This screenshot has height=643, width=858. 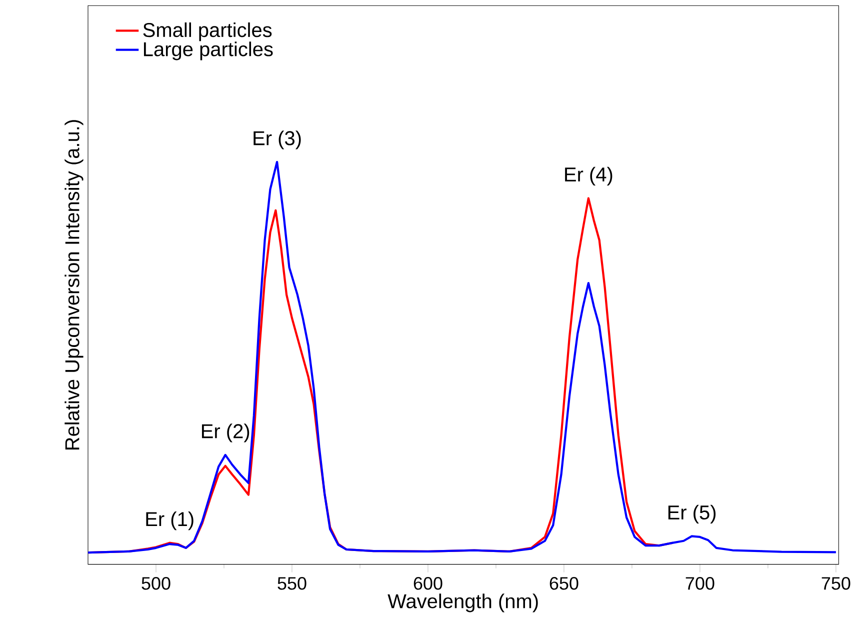 What do you see at coordinates (170, 520) in the screenshot?
I see `annotation: Er (1)` at bounding box center [170, 520].